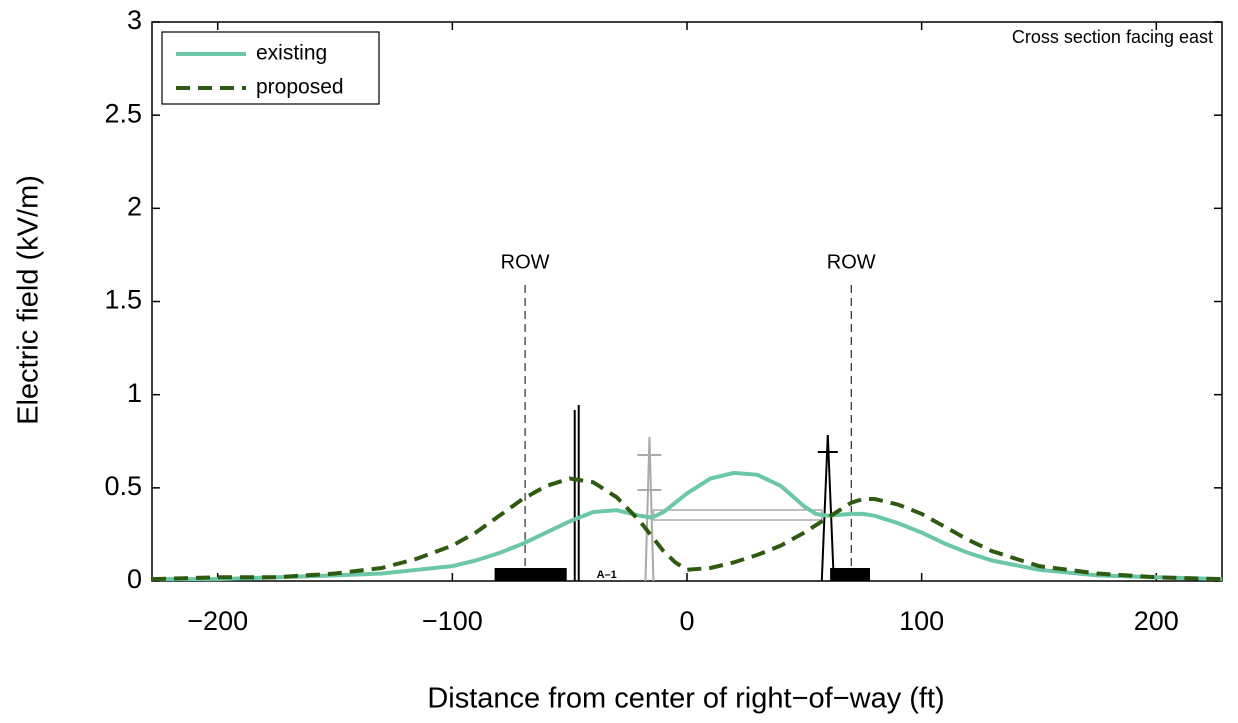 The width and height of the screenshot is (1238, 723). Describe the element at coordinates (921, 621) in the screenshot. I see `x-tick-label: 100` at that location.